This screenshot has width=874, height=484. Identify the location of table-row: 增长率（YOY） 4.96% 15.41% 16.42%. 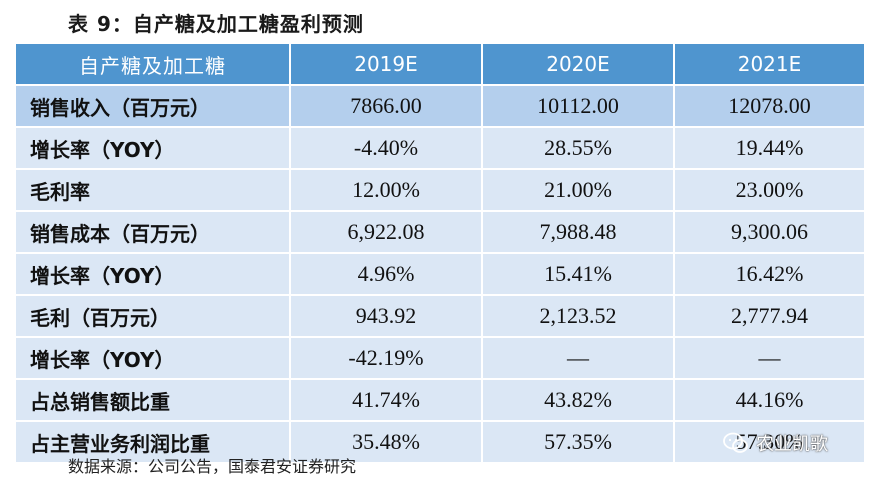
(440, 274).